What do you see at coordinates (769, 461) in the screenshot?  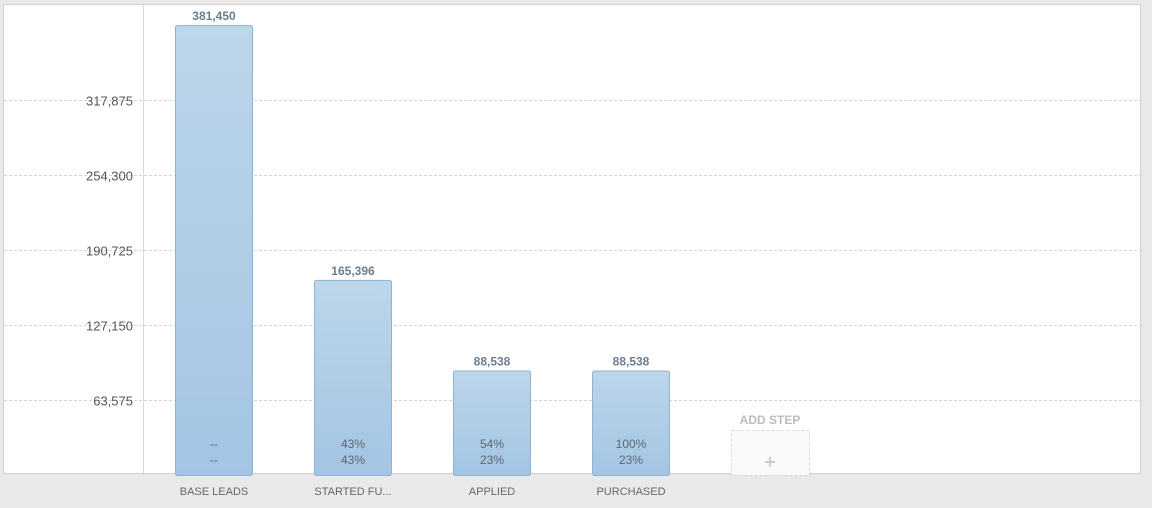 I see `plus-icon: +` at bounding box center [769, 461].